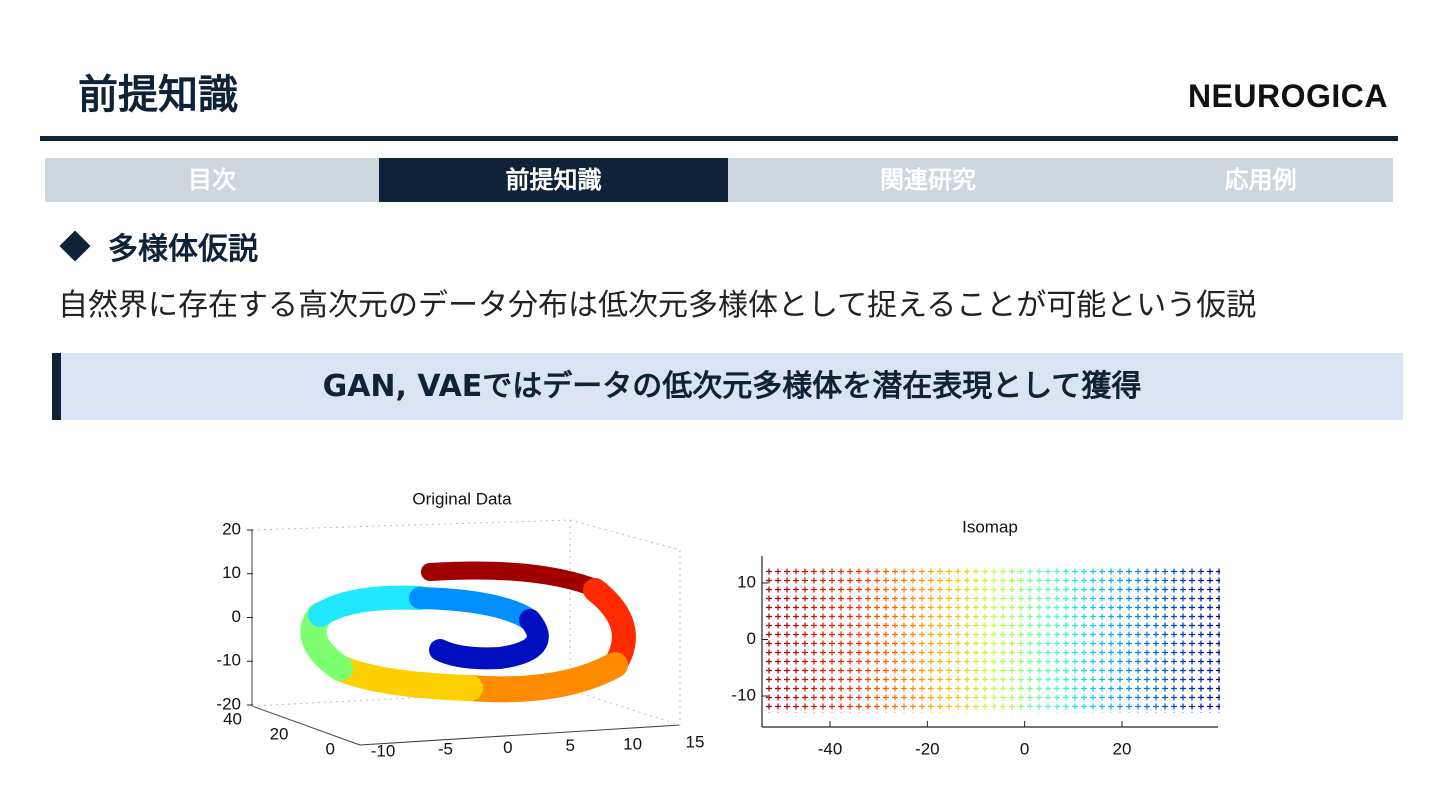 This screenshot has height=810, width=1440. Describe the element at coordinates (830, 748) in the screenshot. I see `x-tick-label: -40` at that location.